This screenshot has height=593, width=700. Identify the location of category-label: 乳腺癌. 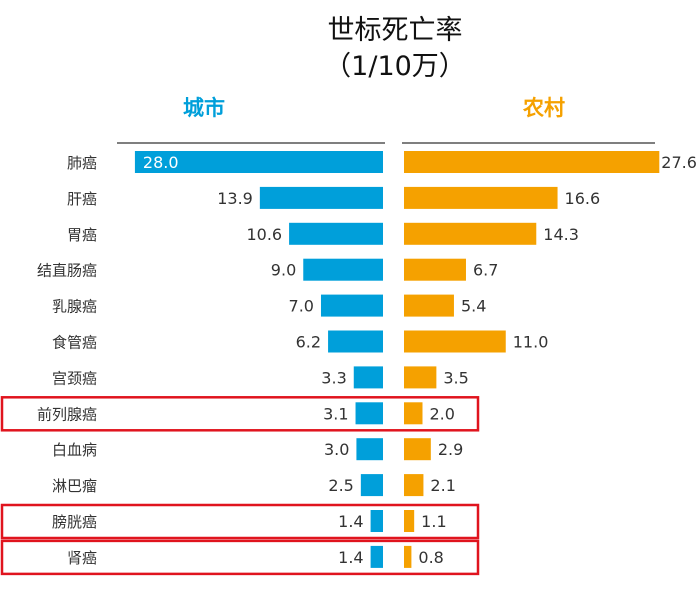
(74, 307).